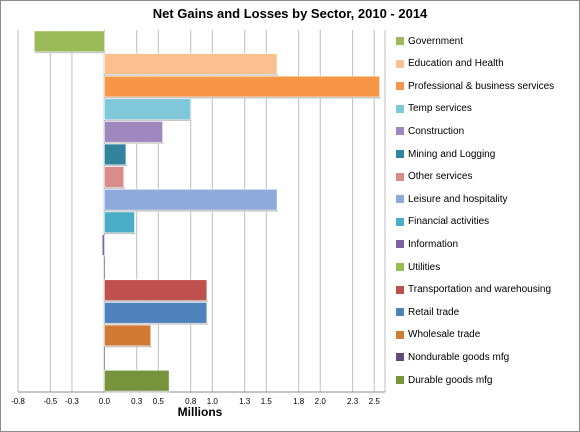 The width and height of the screenshot is (580, 432). What do you see at coordinates (156, 313) in the screenshot?
I see `bar-retail-trade` at bounding box center [156, 313].